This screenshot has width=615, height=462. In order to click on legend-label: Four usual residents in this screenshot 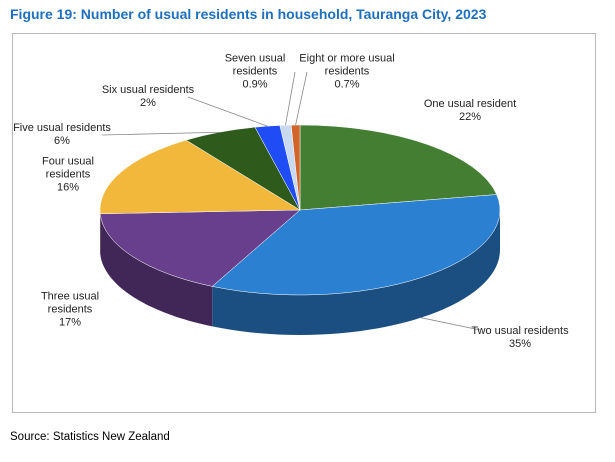, I will do `click(68, 168)`.